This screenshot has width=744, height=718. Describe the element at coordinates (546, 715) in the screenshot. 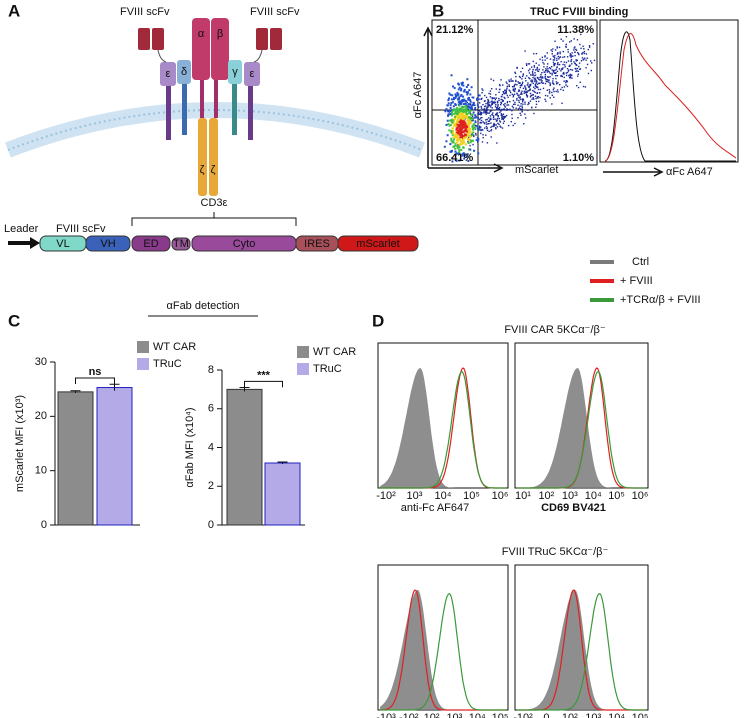

I see `x-tick-label: 0` at that location.